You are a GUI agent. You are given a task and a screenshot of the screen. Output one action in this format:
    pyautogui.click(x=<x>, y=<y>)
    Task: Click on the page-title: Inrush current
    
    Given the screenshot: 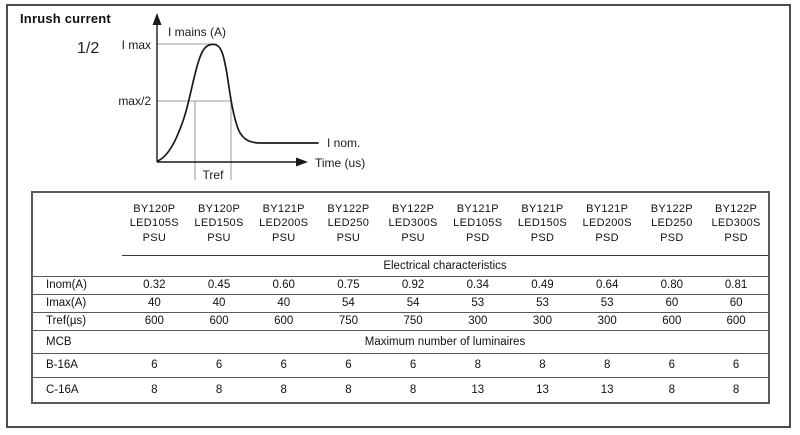 What is the action you would take?
    pyautogui.click(x=65, y=18)
    